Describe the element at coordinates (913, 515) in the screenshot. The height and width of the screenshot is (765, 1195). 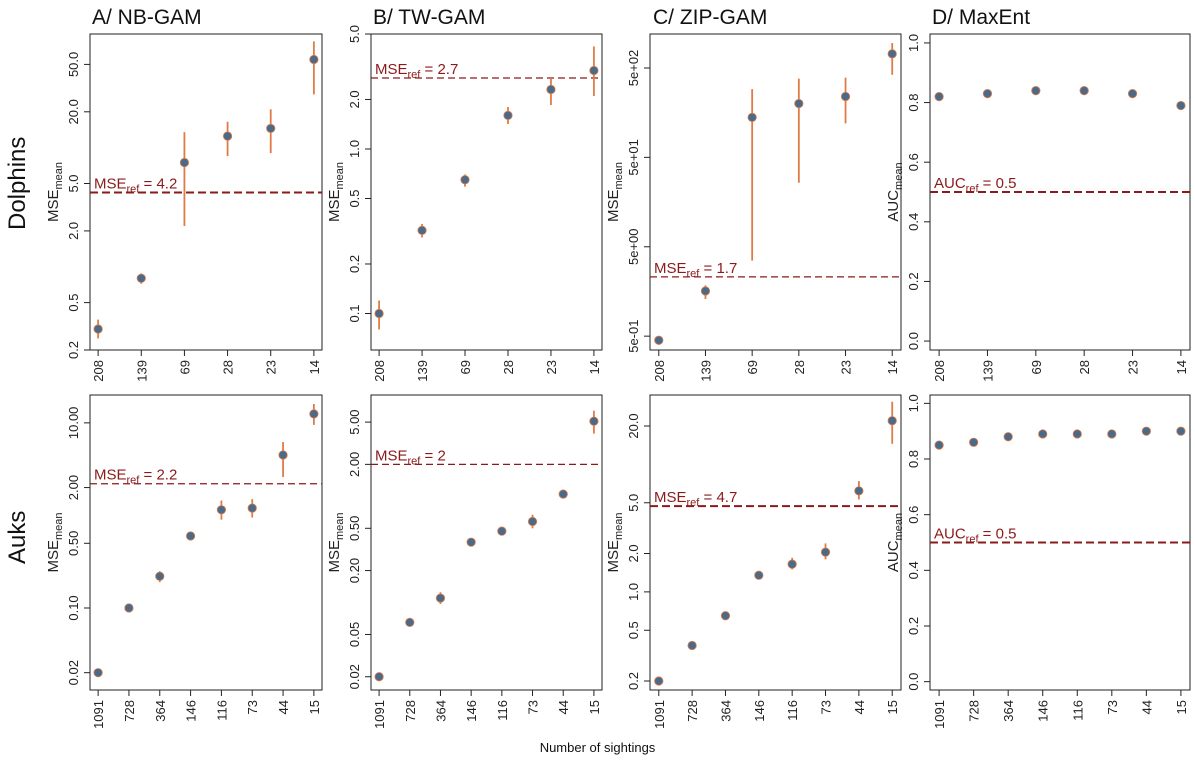
I see `y-tick-label: 0.6` at that location.